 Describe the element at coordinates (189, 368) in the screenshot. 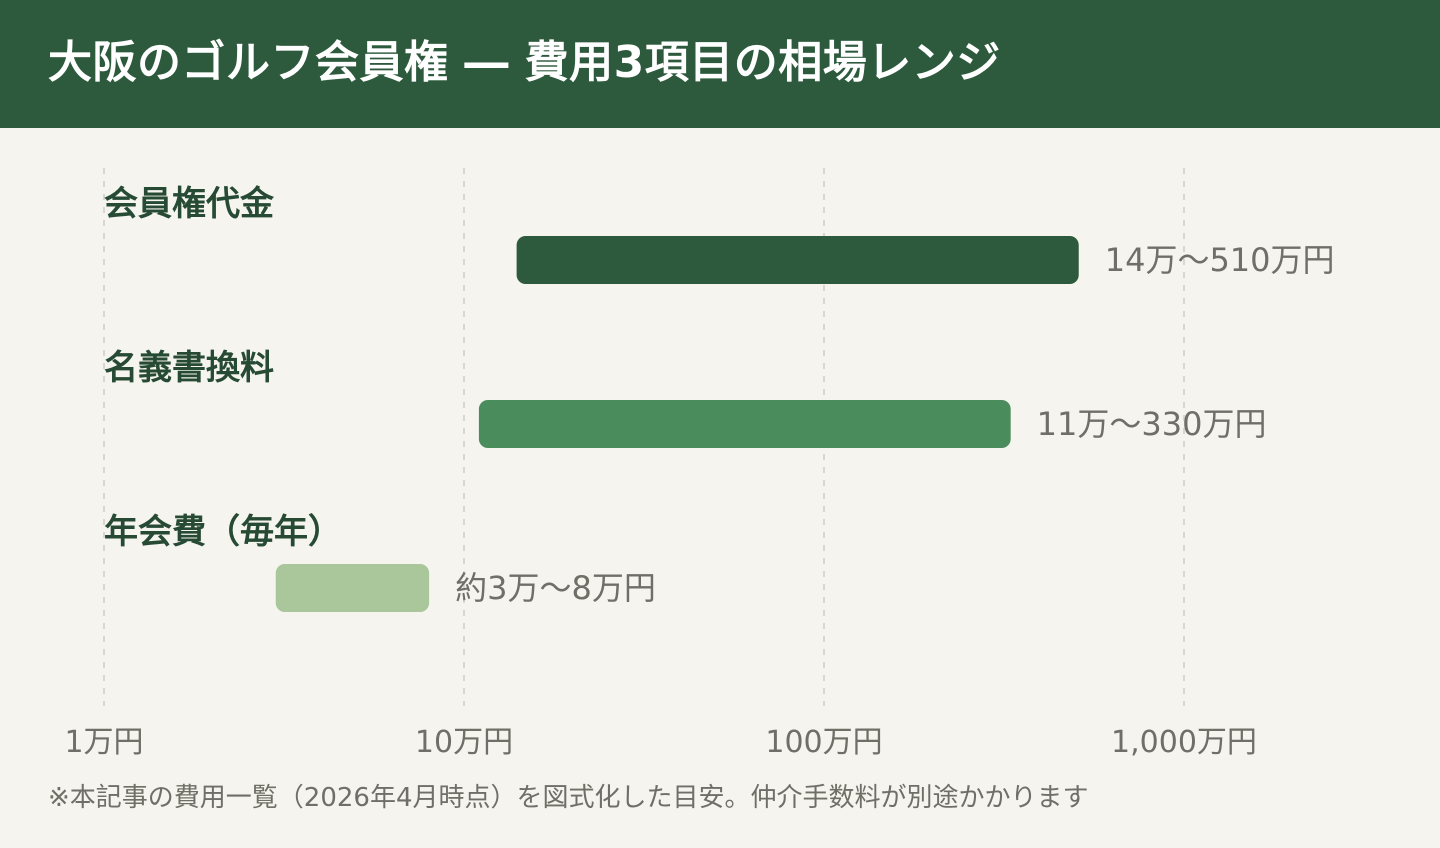

I see `category-label: 名義書換料` at that location.